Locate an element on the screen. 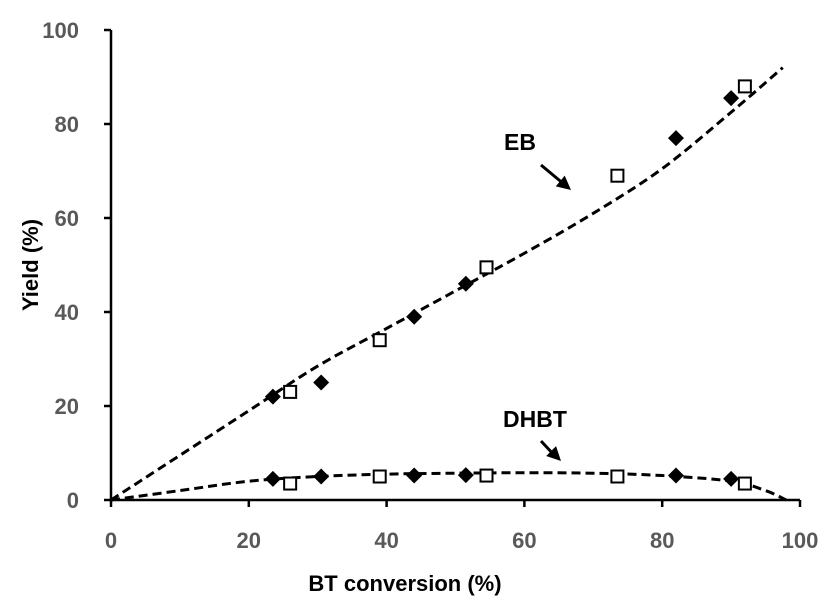  x-tick-label: 100 is located at coordinates (800, 540).